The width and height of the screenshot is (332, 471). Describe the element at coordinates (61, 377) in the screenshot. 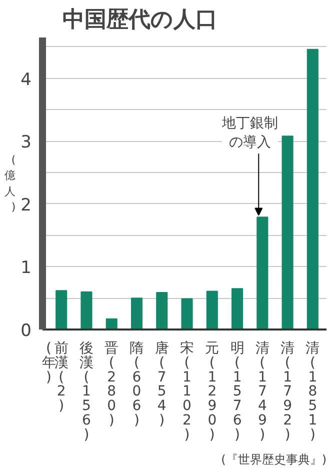

I see `x-tick-label: 前漢(2)` at that location.